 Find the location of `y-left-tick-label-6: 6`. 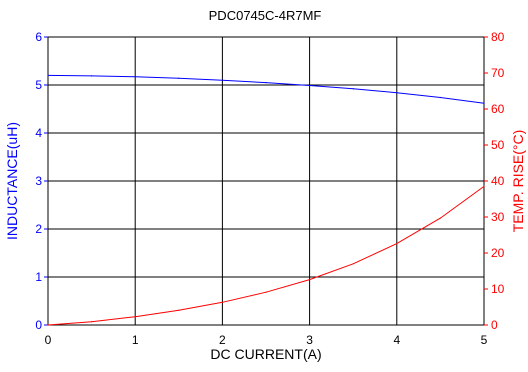

y-left-tick-label-6: 6 is located at coordinates (38, 37).